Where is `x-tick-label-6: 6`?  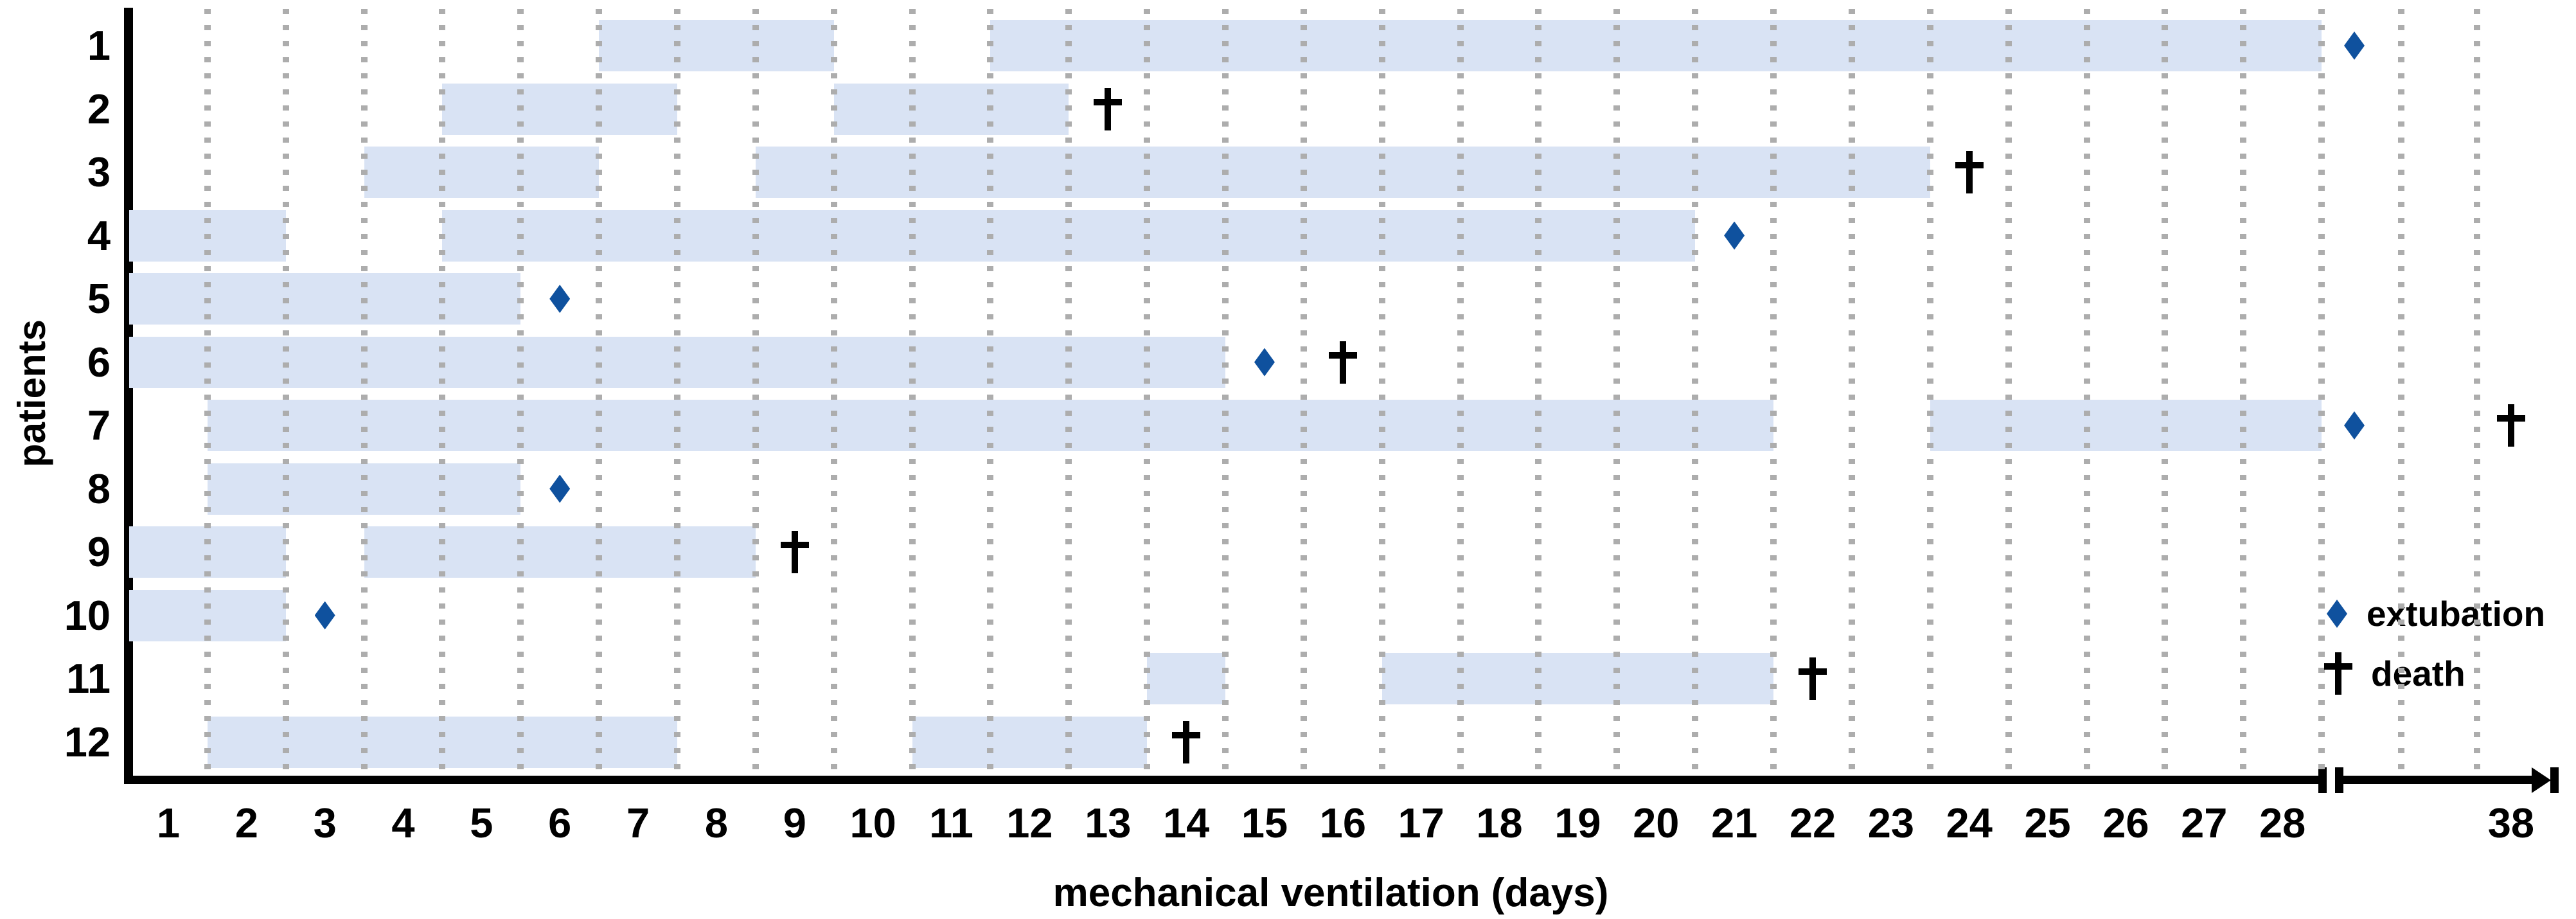 x-tick-label-6: 6 is located at coordinates (560, 822).